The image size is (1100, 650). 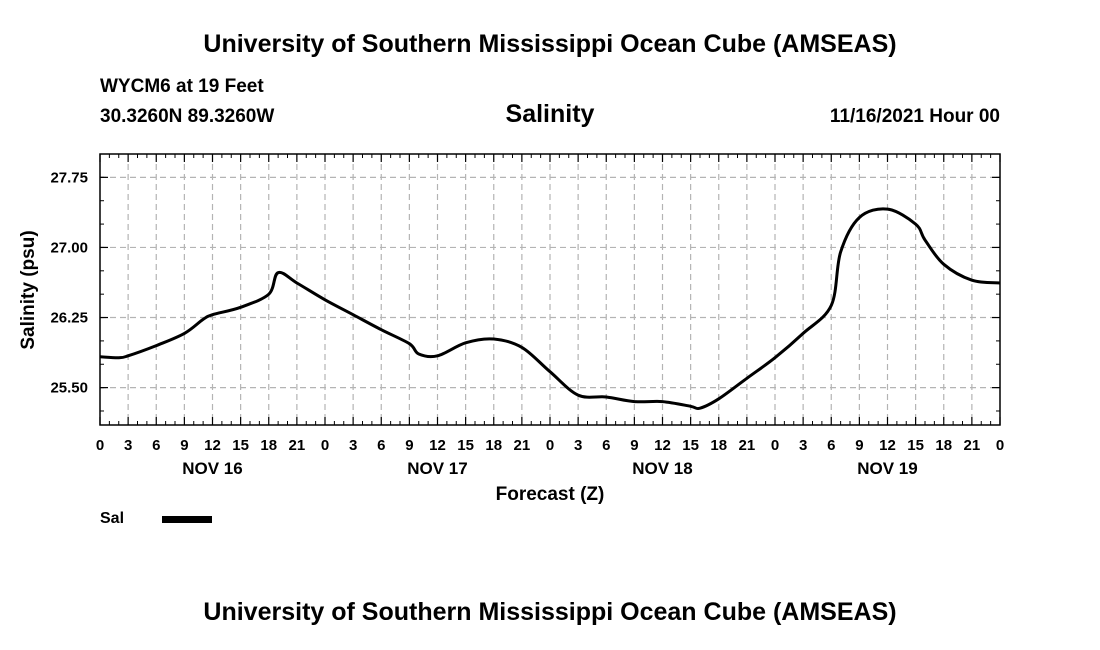 I want to click on day-label: NOV 18, so click(x=662, y=468).